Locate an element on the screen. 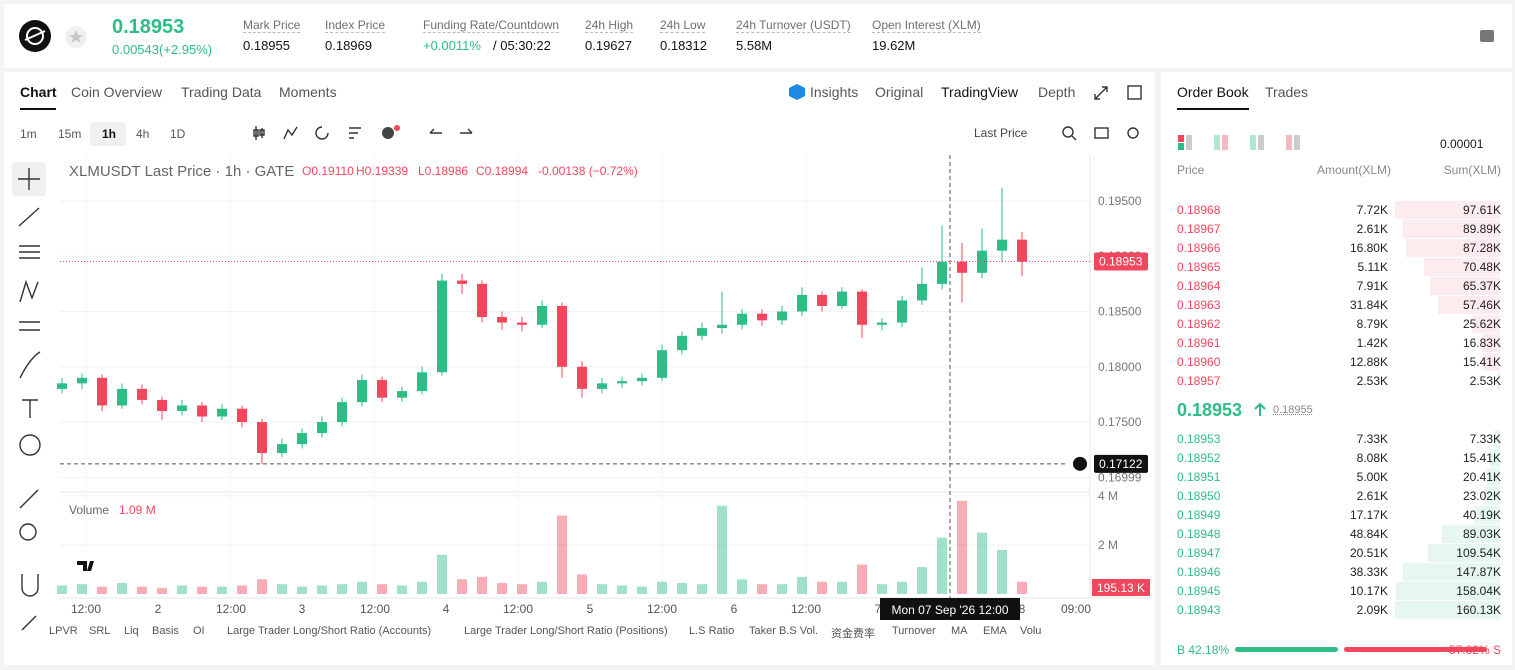 This screenshot has height=670, width=1515. indicator: Large Trader Long/Short Ratio (Accounts) is located at coordinates (329, 631).